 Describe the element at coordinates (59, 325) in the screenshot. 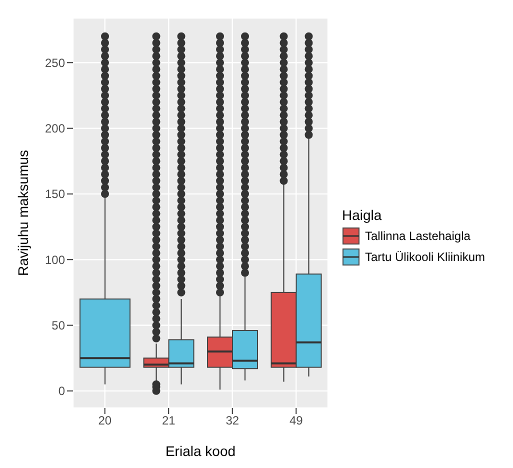

I see `y-tick-label: 50` at that location.